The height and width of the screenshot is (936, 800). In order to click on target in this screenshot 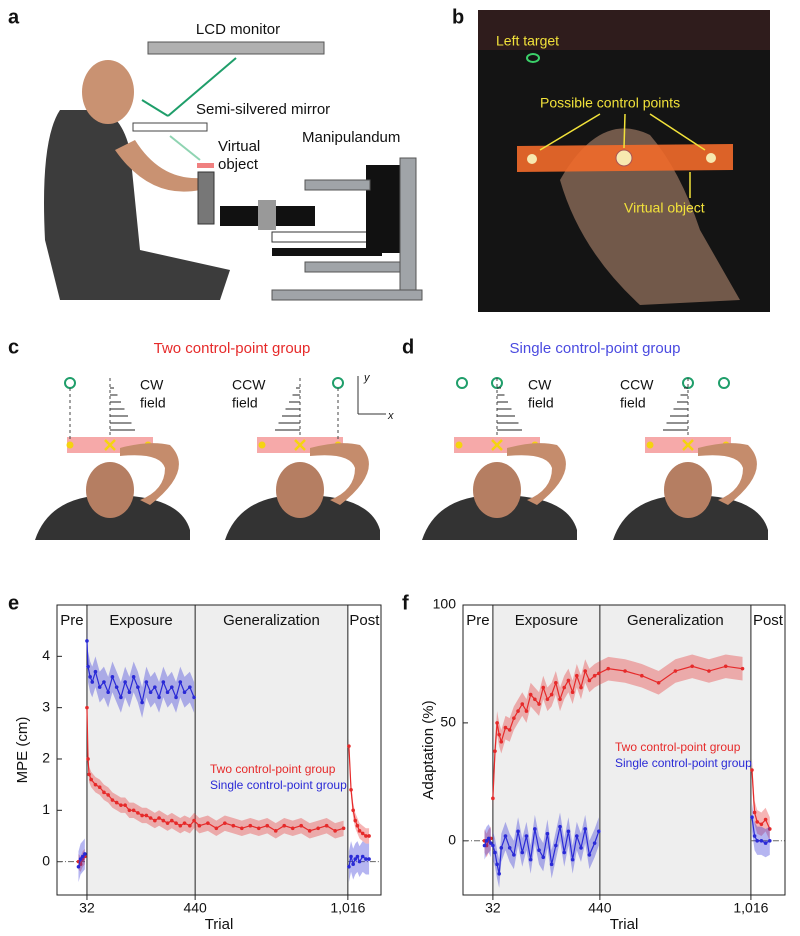, I will do `click(462, 383)`.